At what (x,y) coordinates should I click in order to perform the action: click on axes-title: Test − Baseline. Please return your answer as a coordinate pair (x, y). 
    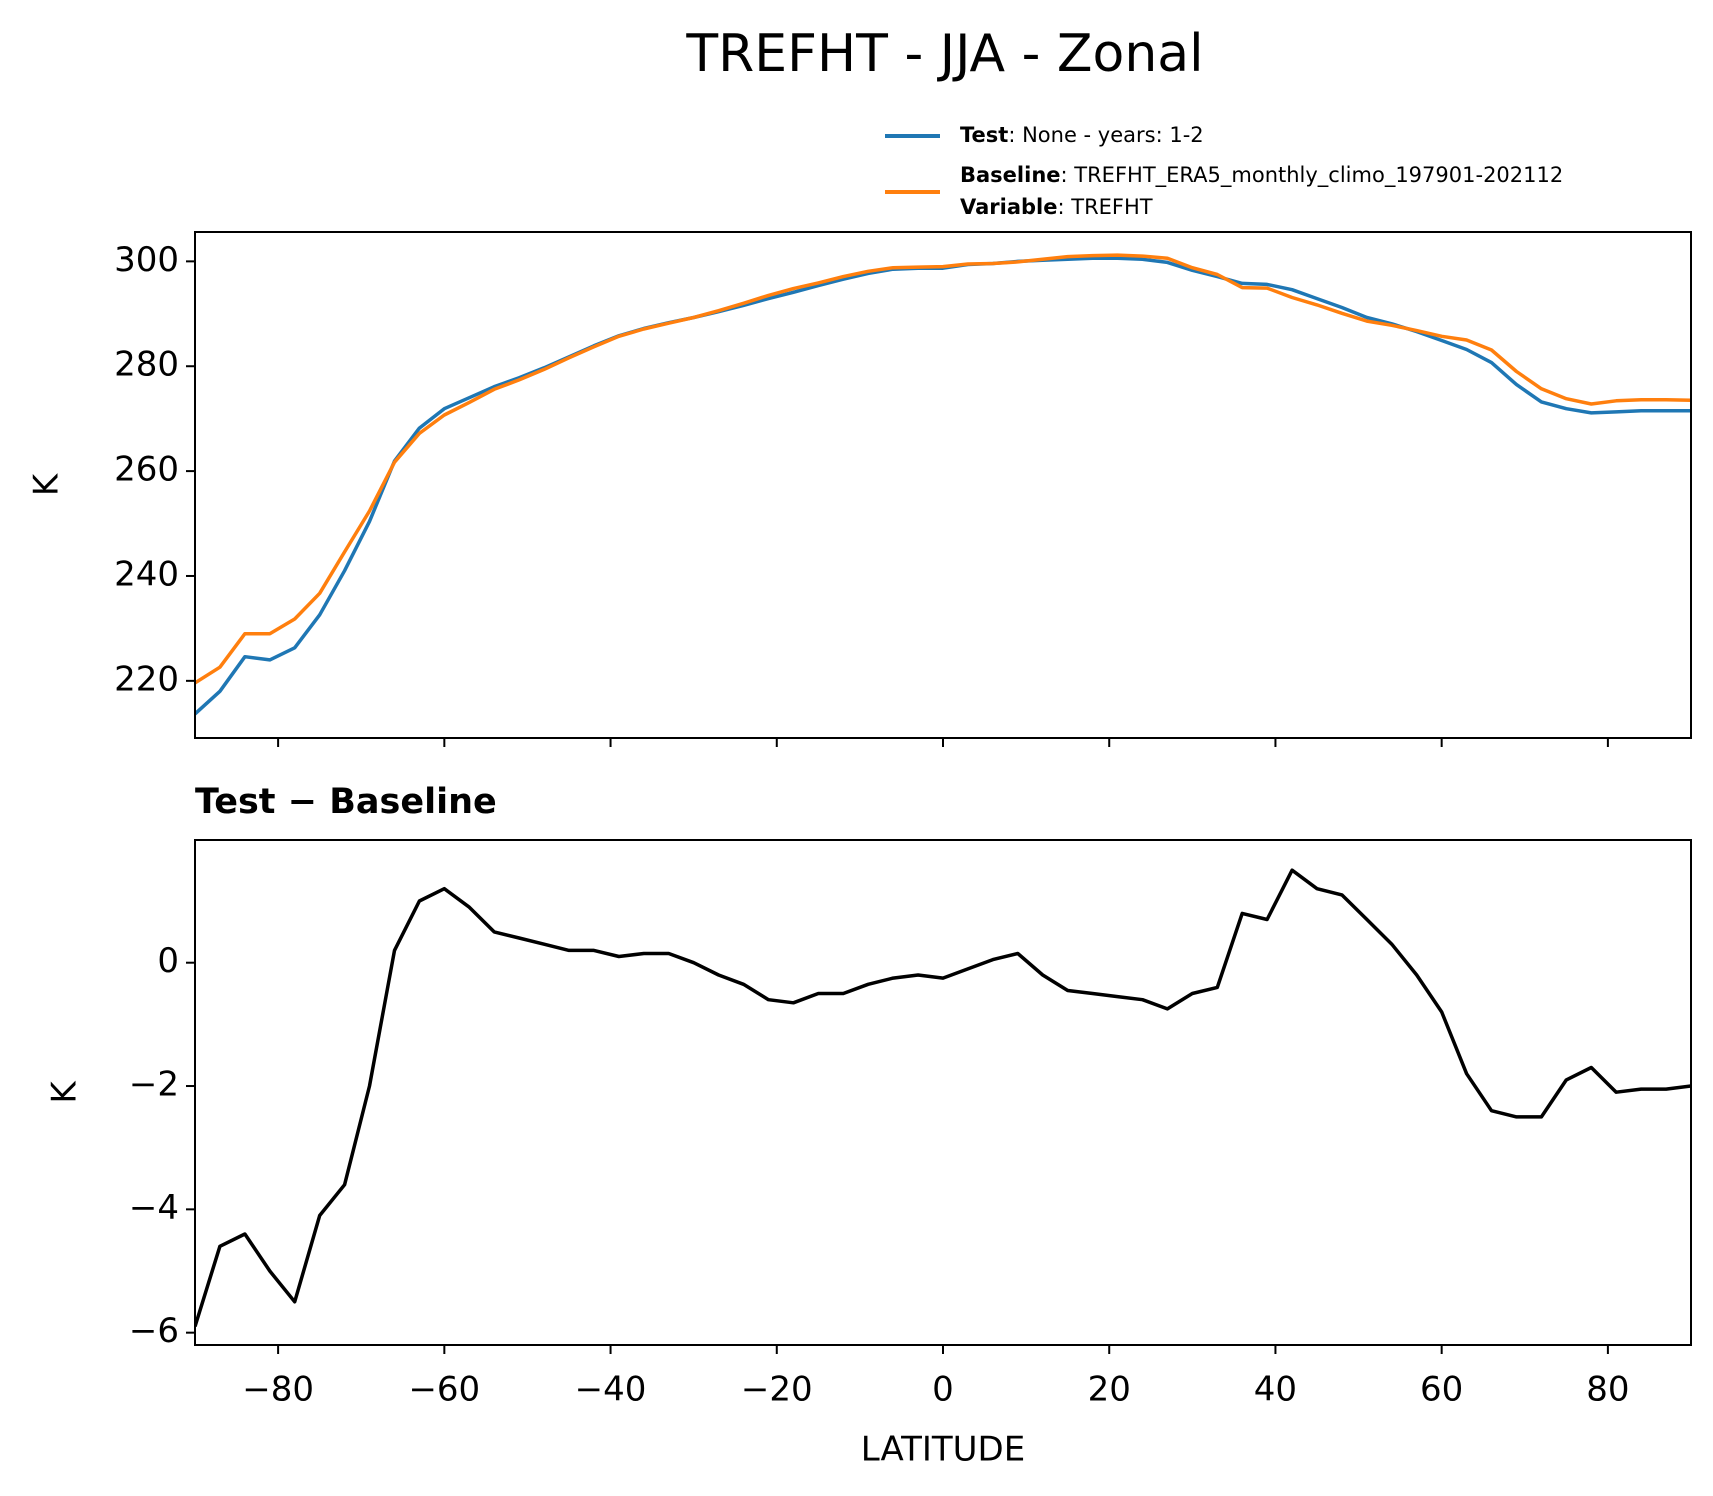
    Looking at the image, I should click on (346, 802).